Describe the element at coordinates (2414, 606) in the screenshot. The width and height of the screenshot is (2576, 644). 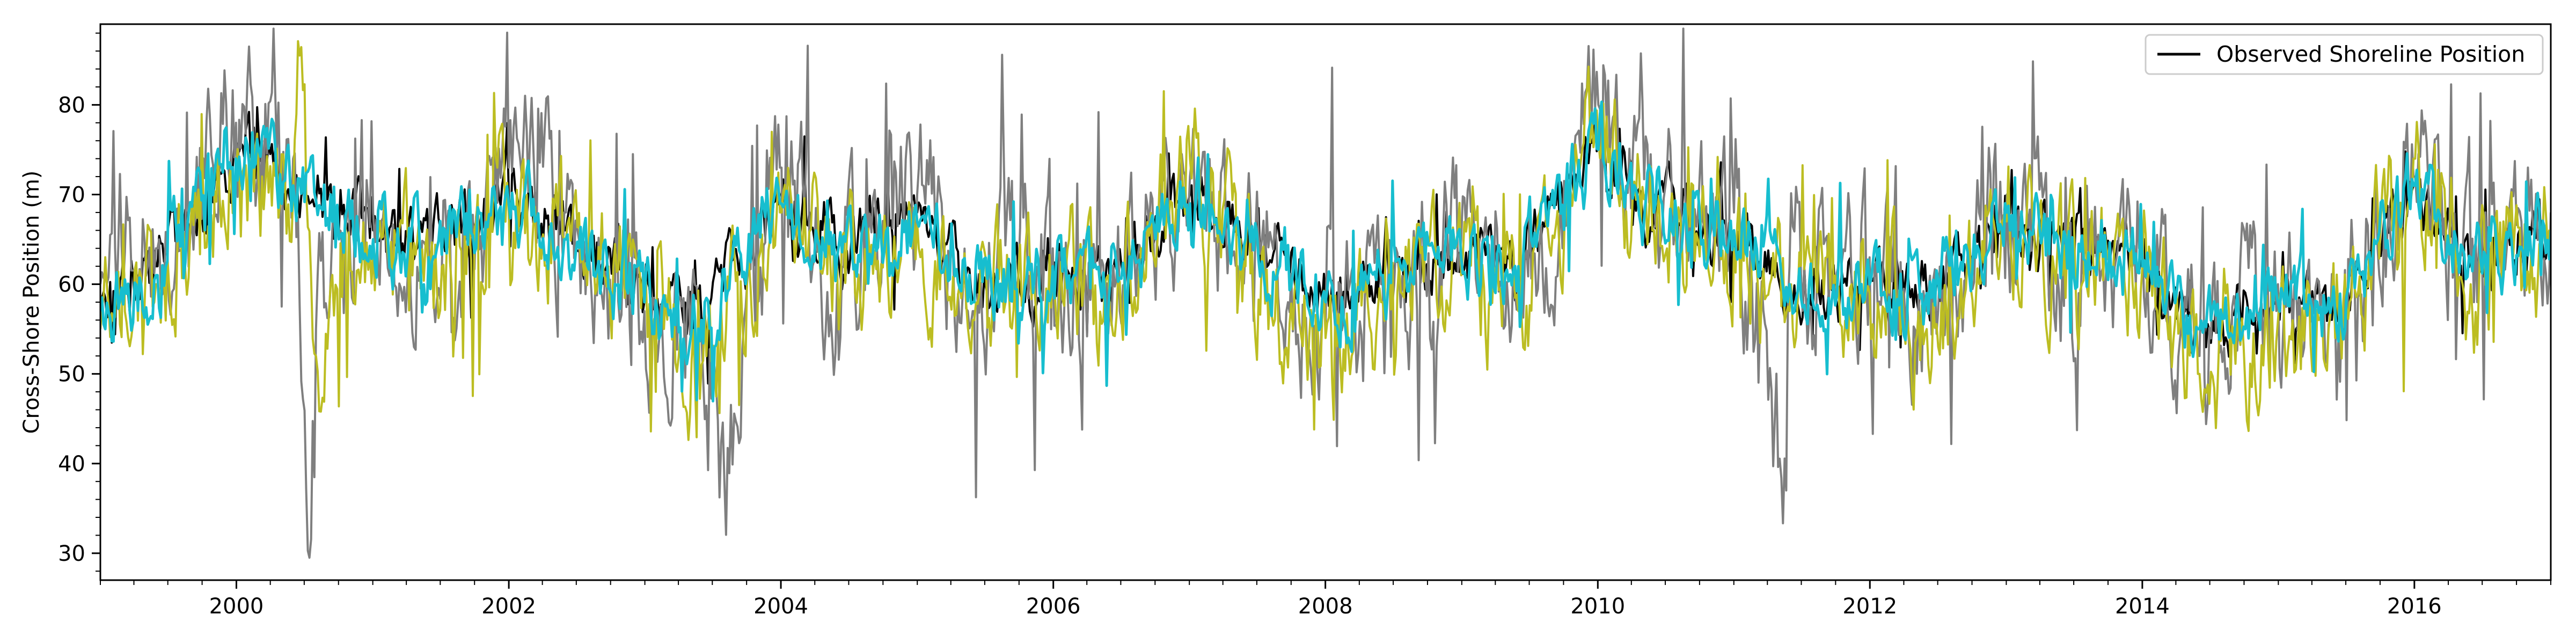
I see `x-tick-label: 2016` at that location.